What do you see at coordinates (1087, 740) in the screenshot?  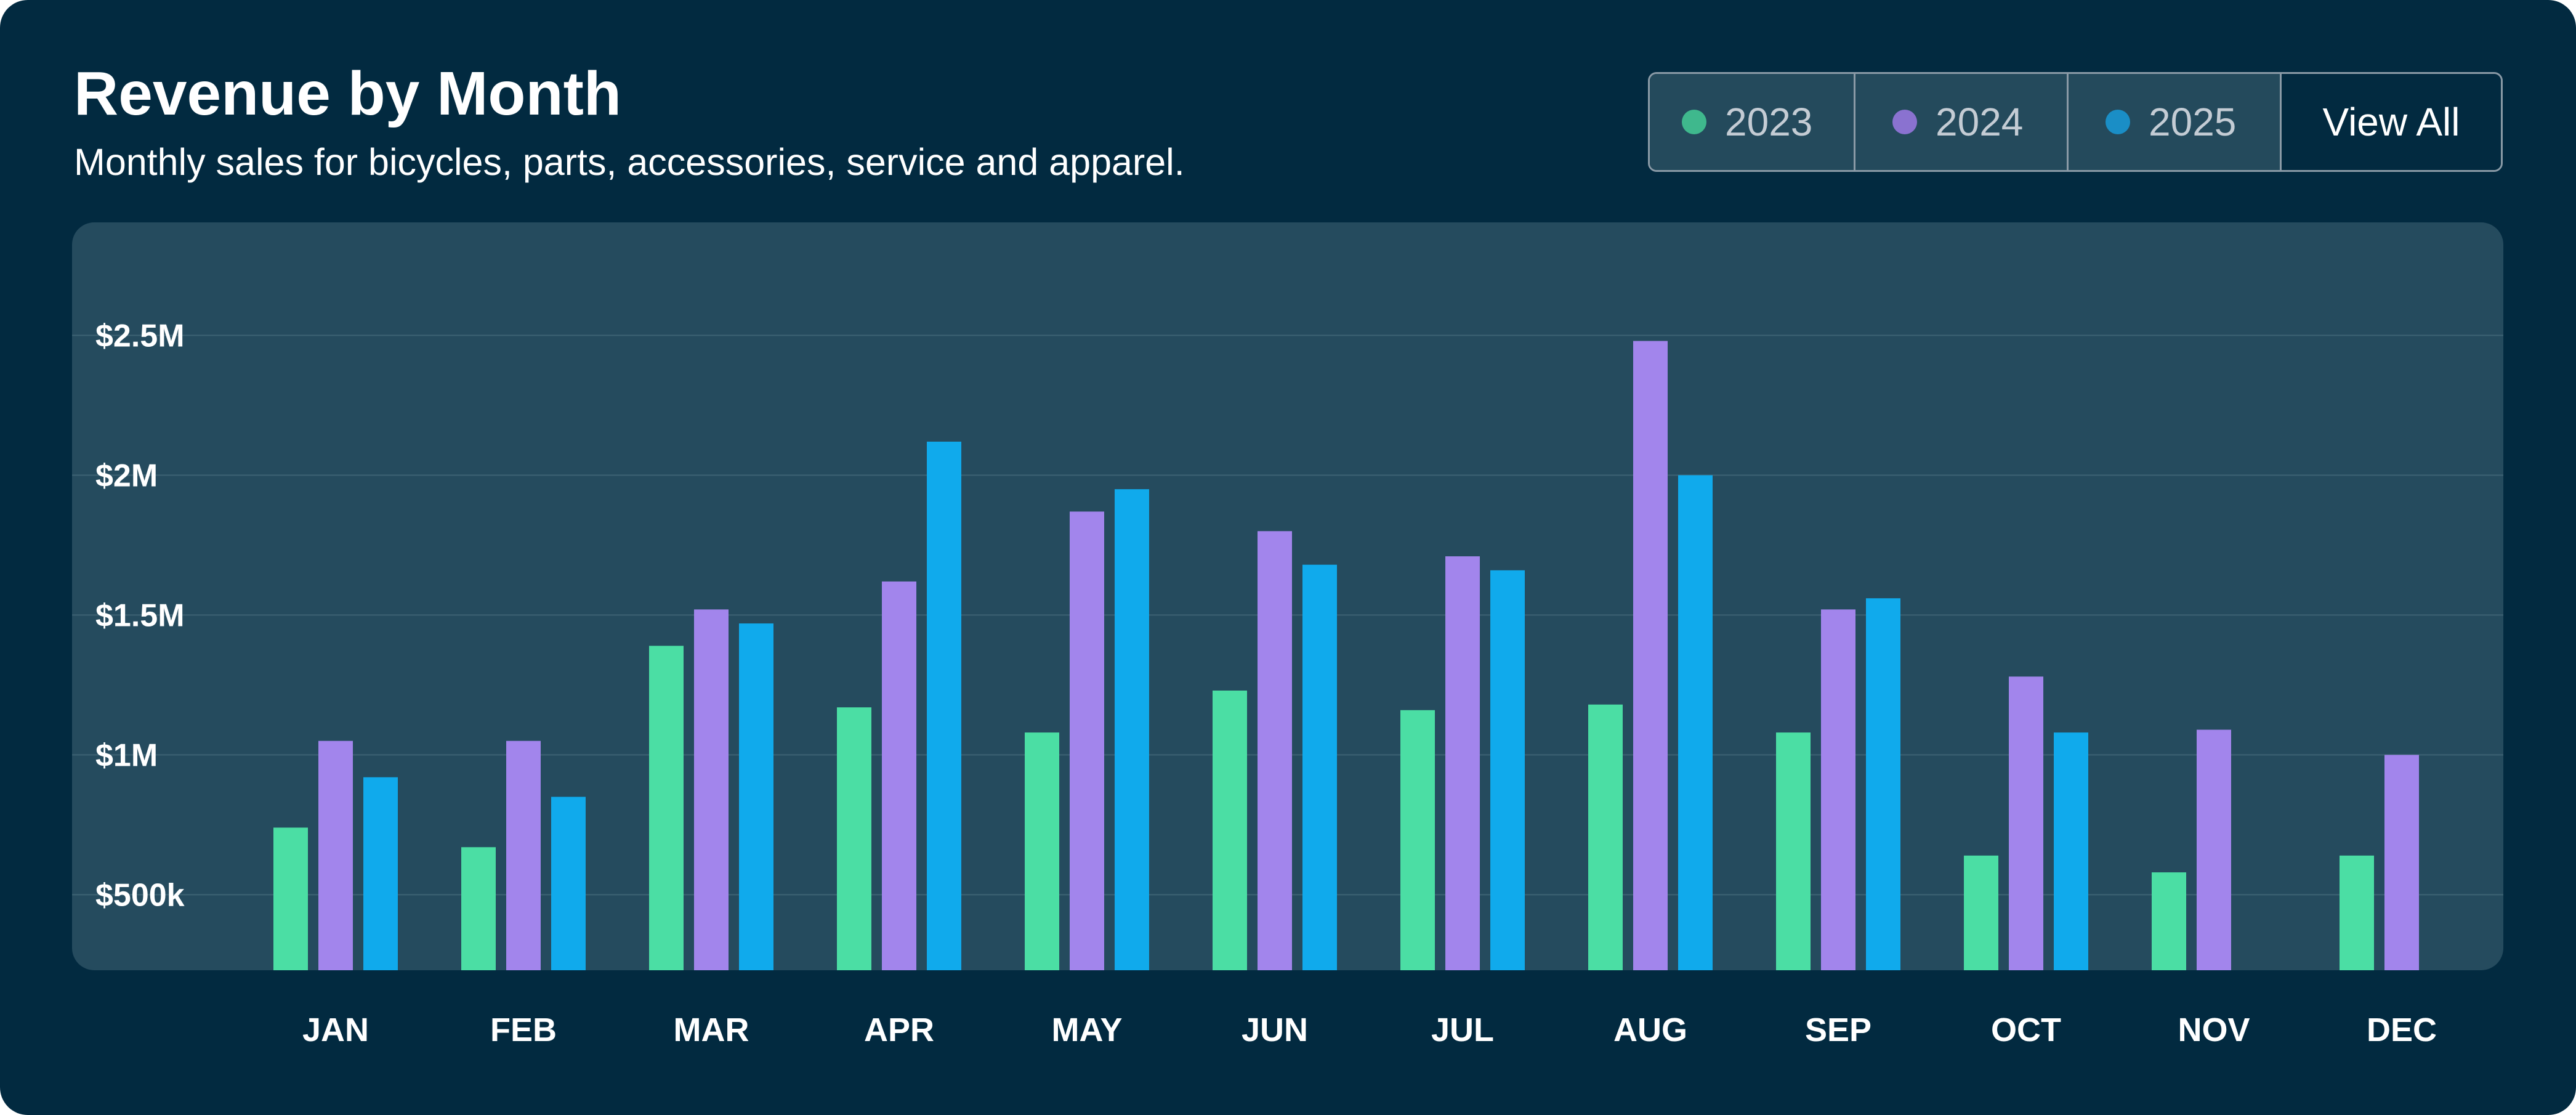 I see `bar-2024-may` at bounding box center [1087, 740].